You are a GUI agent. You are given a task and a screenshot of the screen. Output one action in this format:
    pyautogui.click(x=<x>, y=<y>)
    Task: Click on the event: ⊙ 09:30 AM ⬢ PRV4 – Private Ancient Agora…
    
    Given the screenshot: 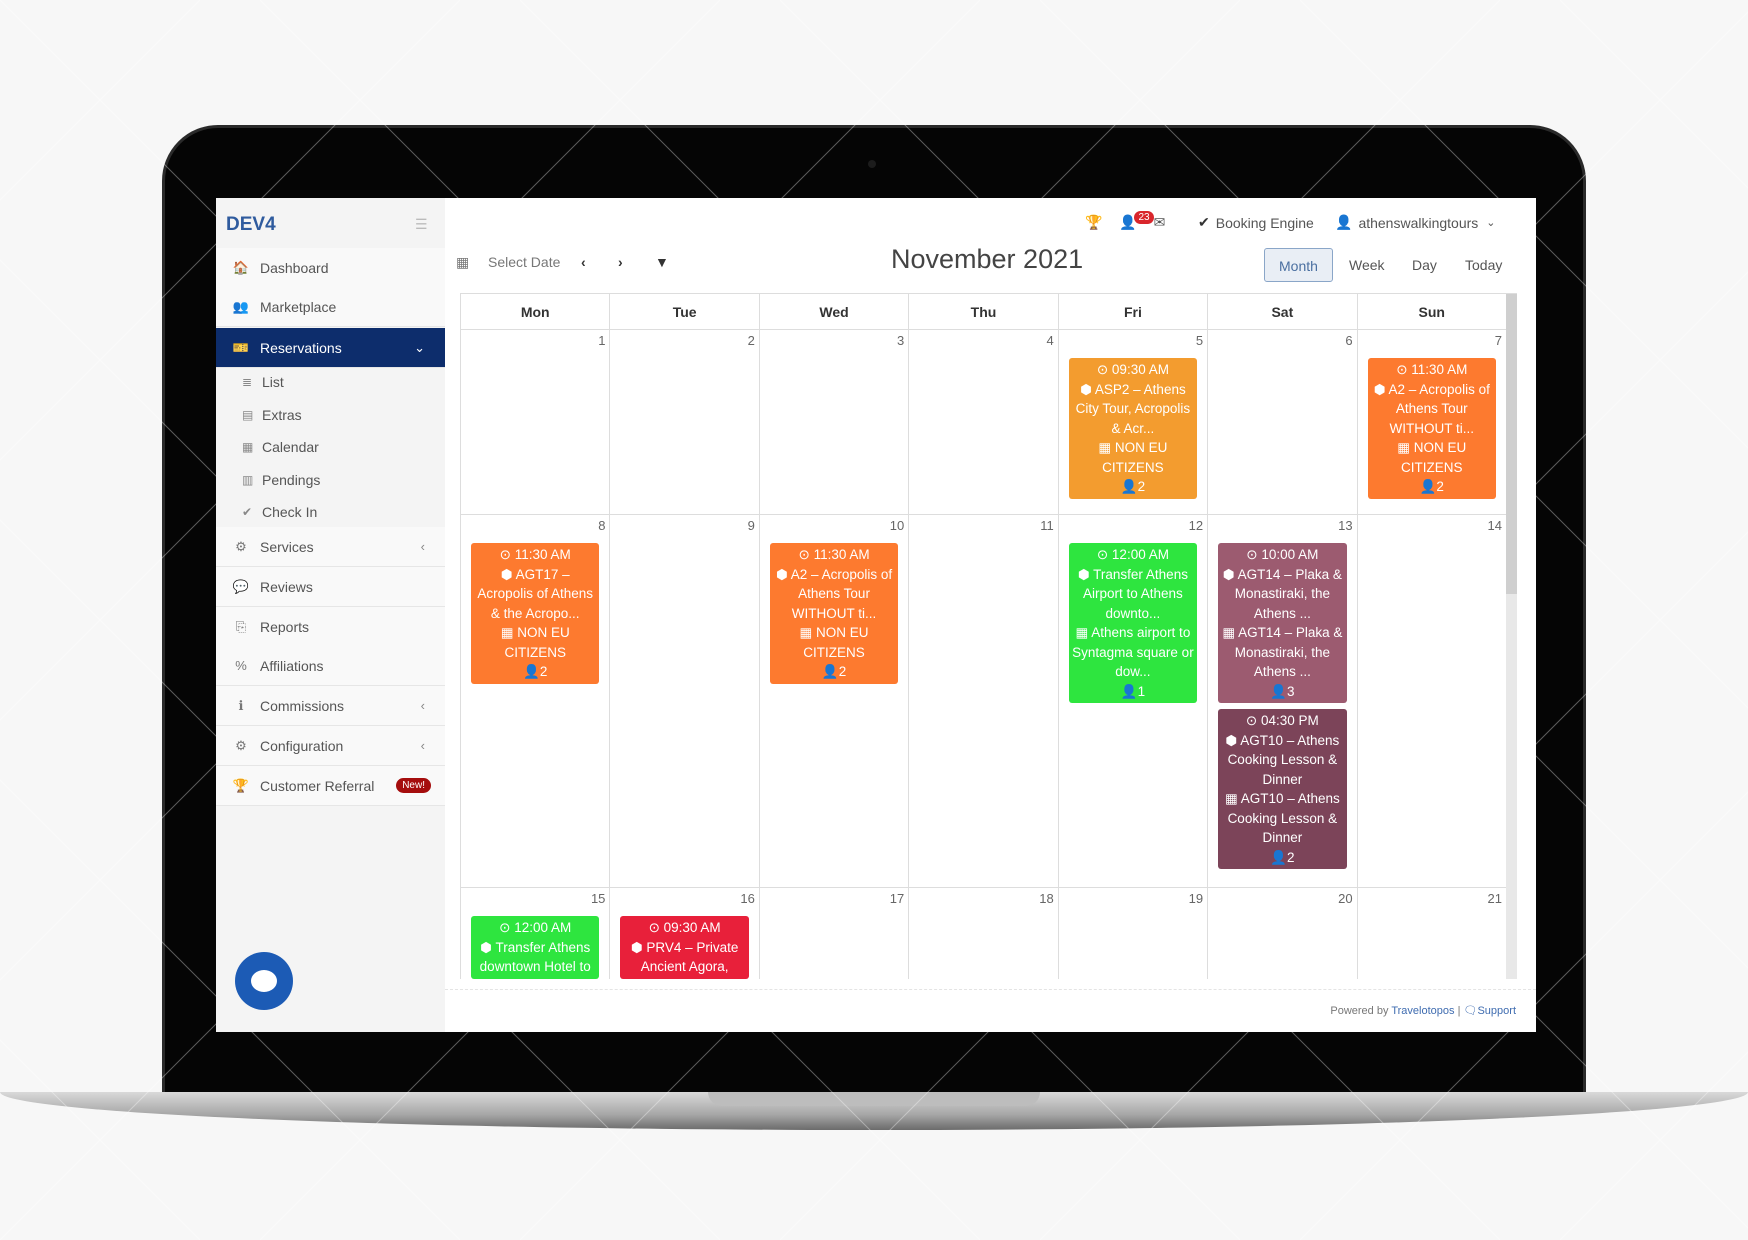 What is the action you would take?
    pyautogui.click(x=684, y=947)
    